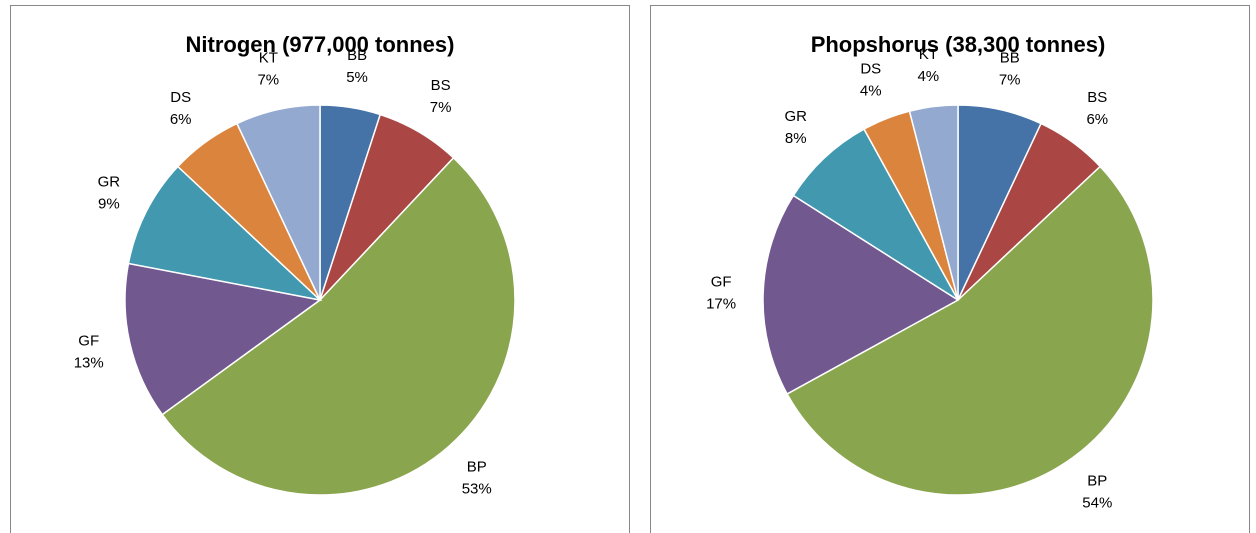 This screenshot has height=533, width=1256. I want to click on slice-label-value: 5%, so click(357, 77).